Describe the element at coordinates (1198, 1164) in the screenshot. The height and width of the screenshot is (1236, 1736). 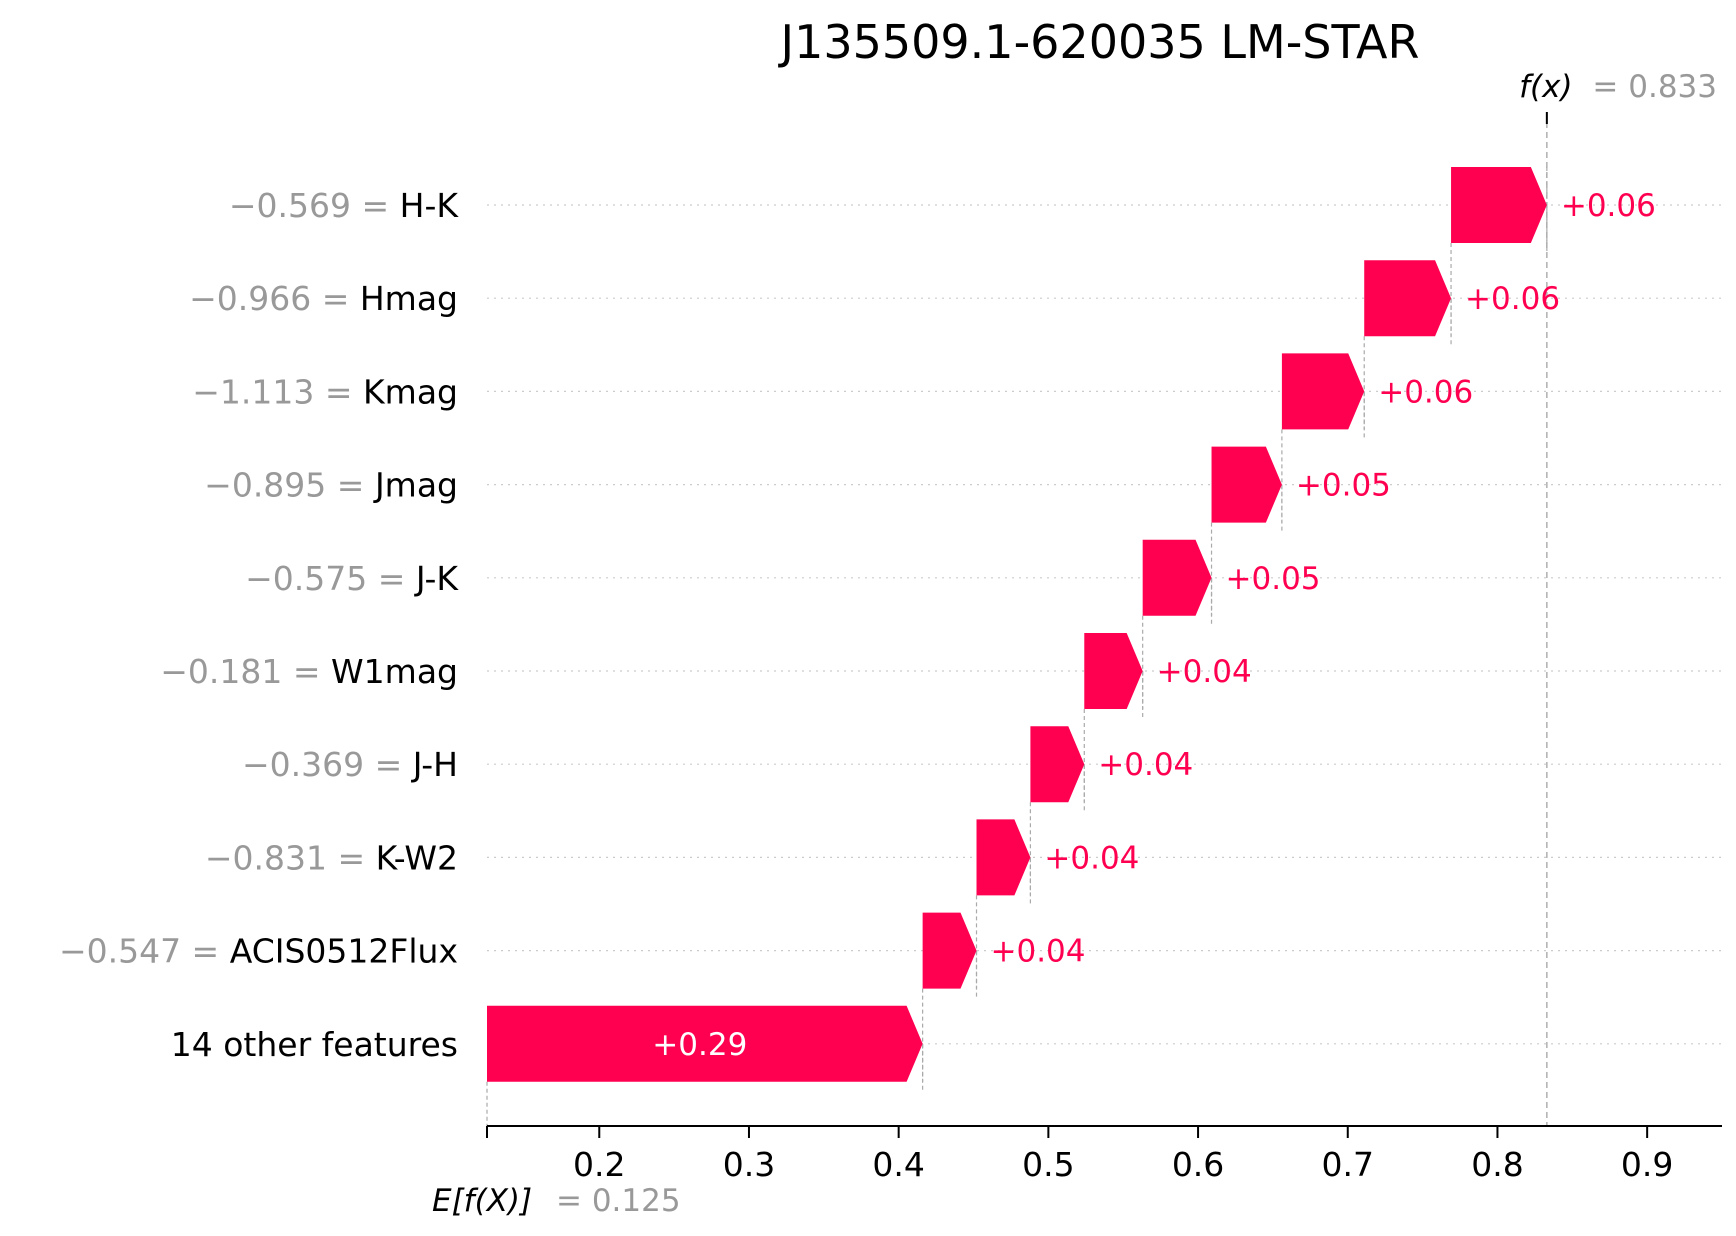
I see `x-tick-label: 0.6` at that location.